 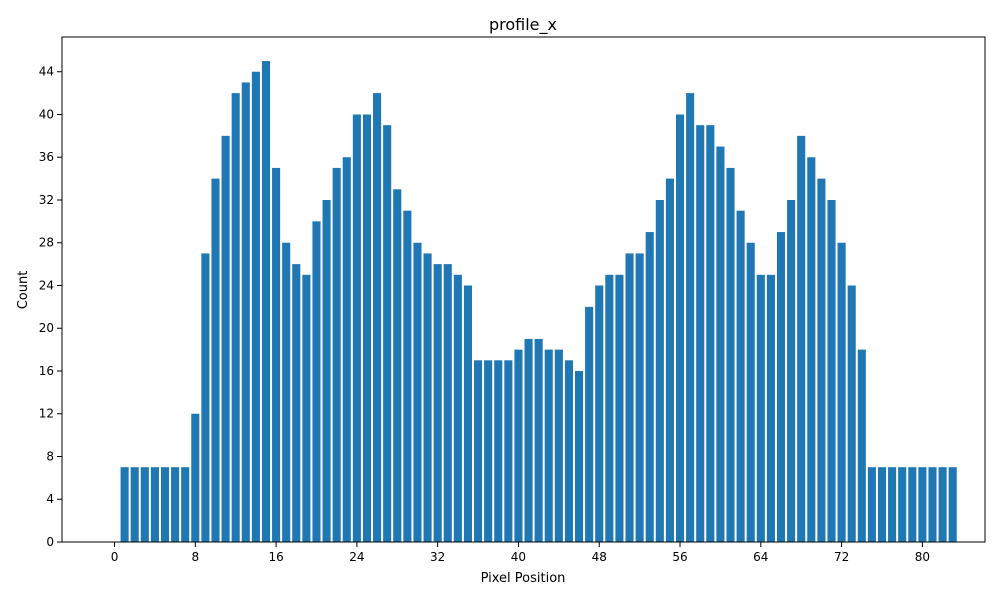 I want to click on bar-x12, so click(x=235, y=317).